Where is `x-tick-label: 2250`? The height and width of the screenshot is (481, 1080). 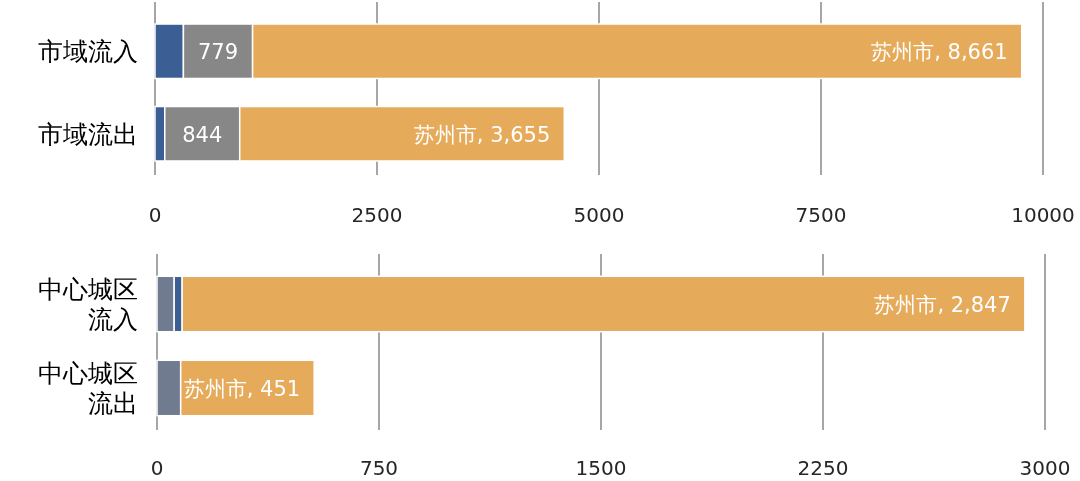 x-tick-label: 2250 is located at coordinates (823, 468).